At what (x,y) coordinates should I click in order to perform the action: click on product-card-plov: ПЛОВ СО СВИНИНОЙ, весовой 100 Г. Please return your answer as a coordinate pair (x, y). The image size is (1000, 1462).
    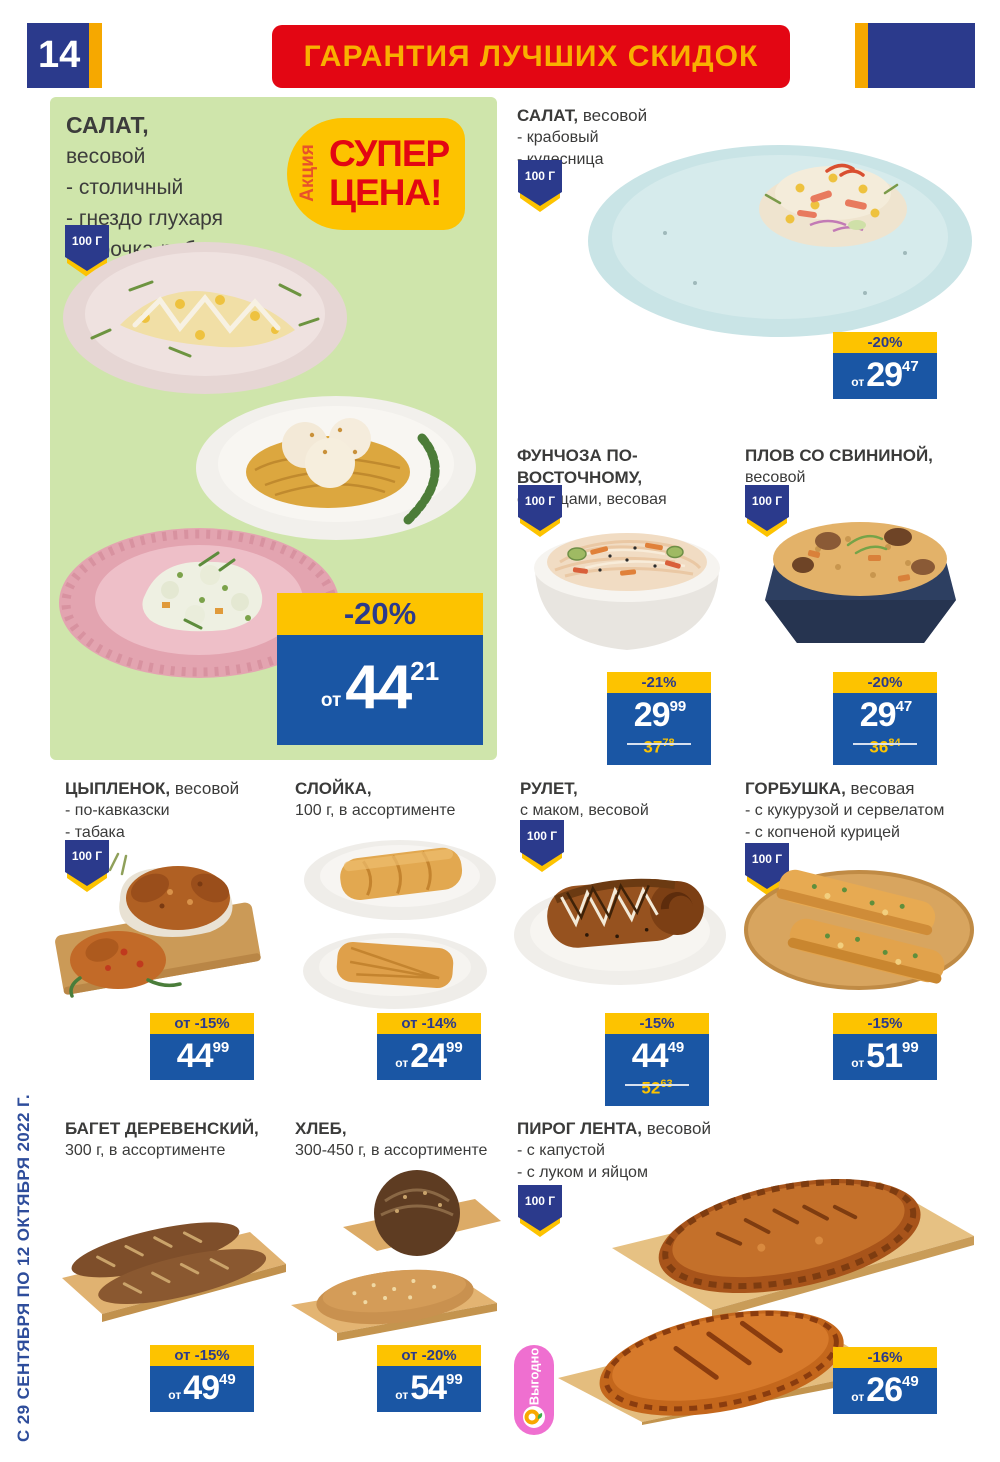
    Looking at the image, I should click on (861, 605).